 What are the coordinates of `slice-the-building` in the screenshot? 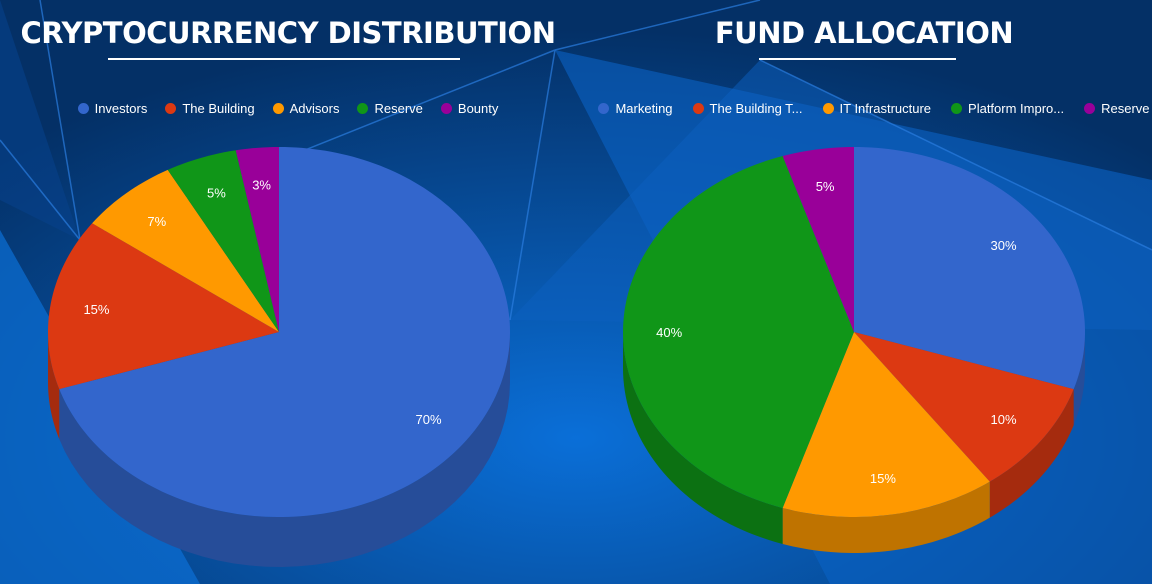 It's located at (164, 306).